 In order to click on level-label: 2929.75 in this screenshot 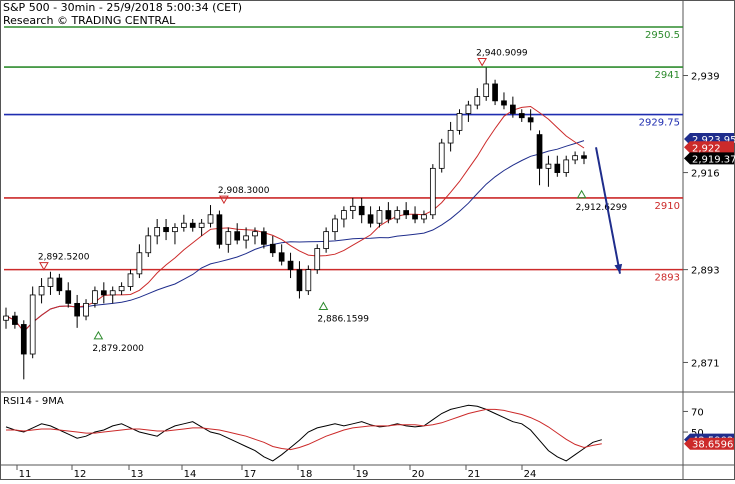, I will do `click(659, 123)`.